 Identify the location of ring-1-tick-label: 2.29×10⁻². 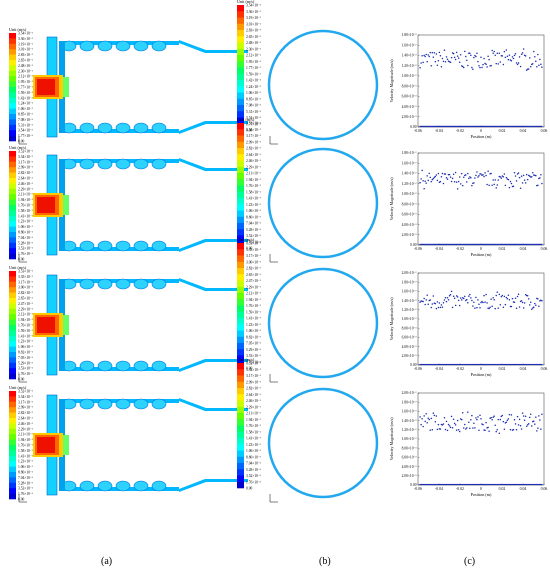
(253, 167).